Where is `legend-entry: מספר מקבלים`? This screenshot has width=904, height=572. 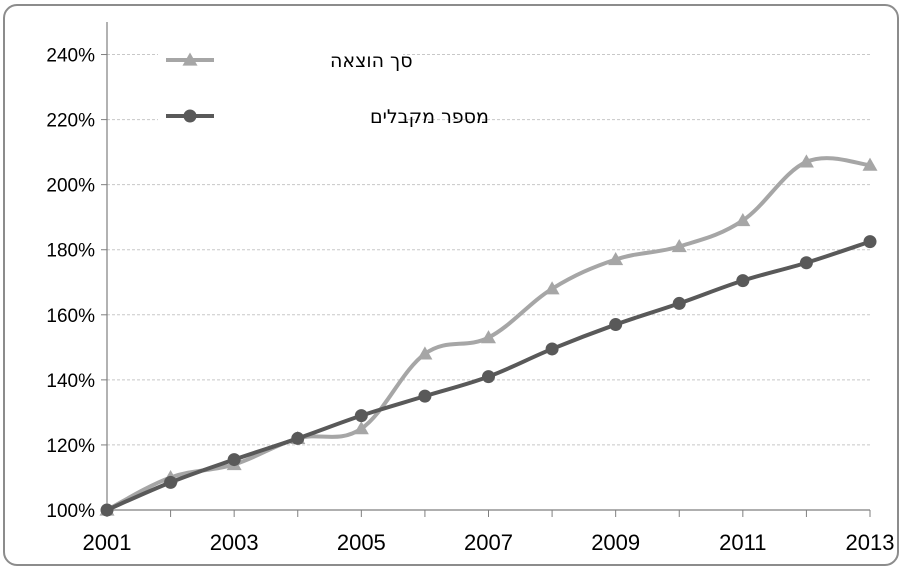 legend-entry: מספר מקבלים is located at coordinates (323, 117).